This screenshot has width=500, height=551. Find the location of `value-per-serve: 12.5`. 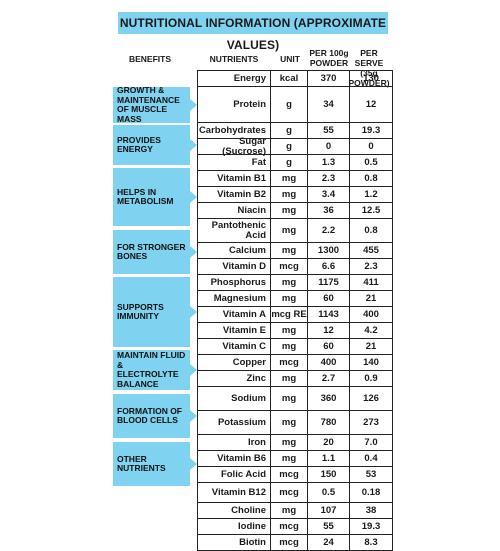

value-per-serve: 12.5 is located at coordinates (371, 210).